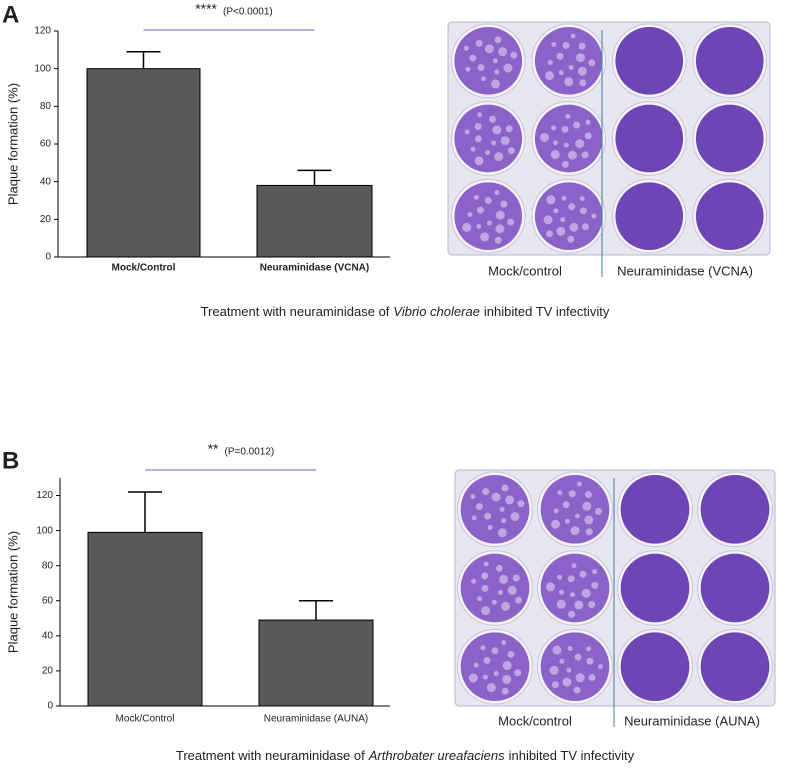 This screenshot has height=770, width=787. Describe the element at coordinates (44, 495) in the screenshot. I see `y-tick-label: 120` at that location.